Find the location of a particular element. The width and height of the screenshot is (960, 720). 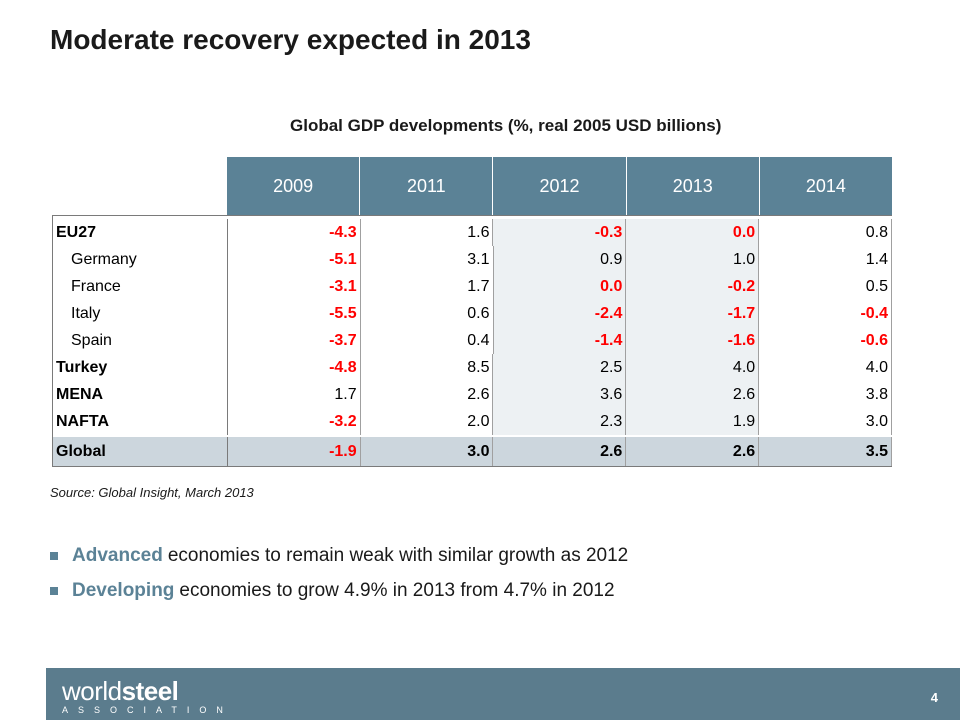

table-row: Spain -3.7 0.4 -1.4 -1.6 -0.6 is located at coordinates (473, 340).